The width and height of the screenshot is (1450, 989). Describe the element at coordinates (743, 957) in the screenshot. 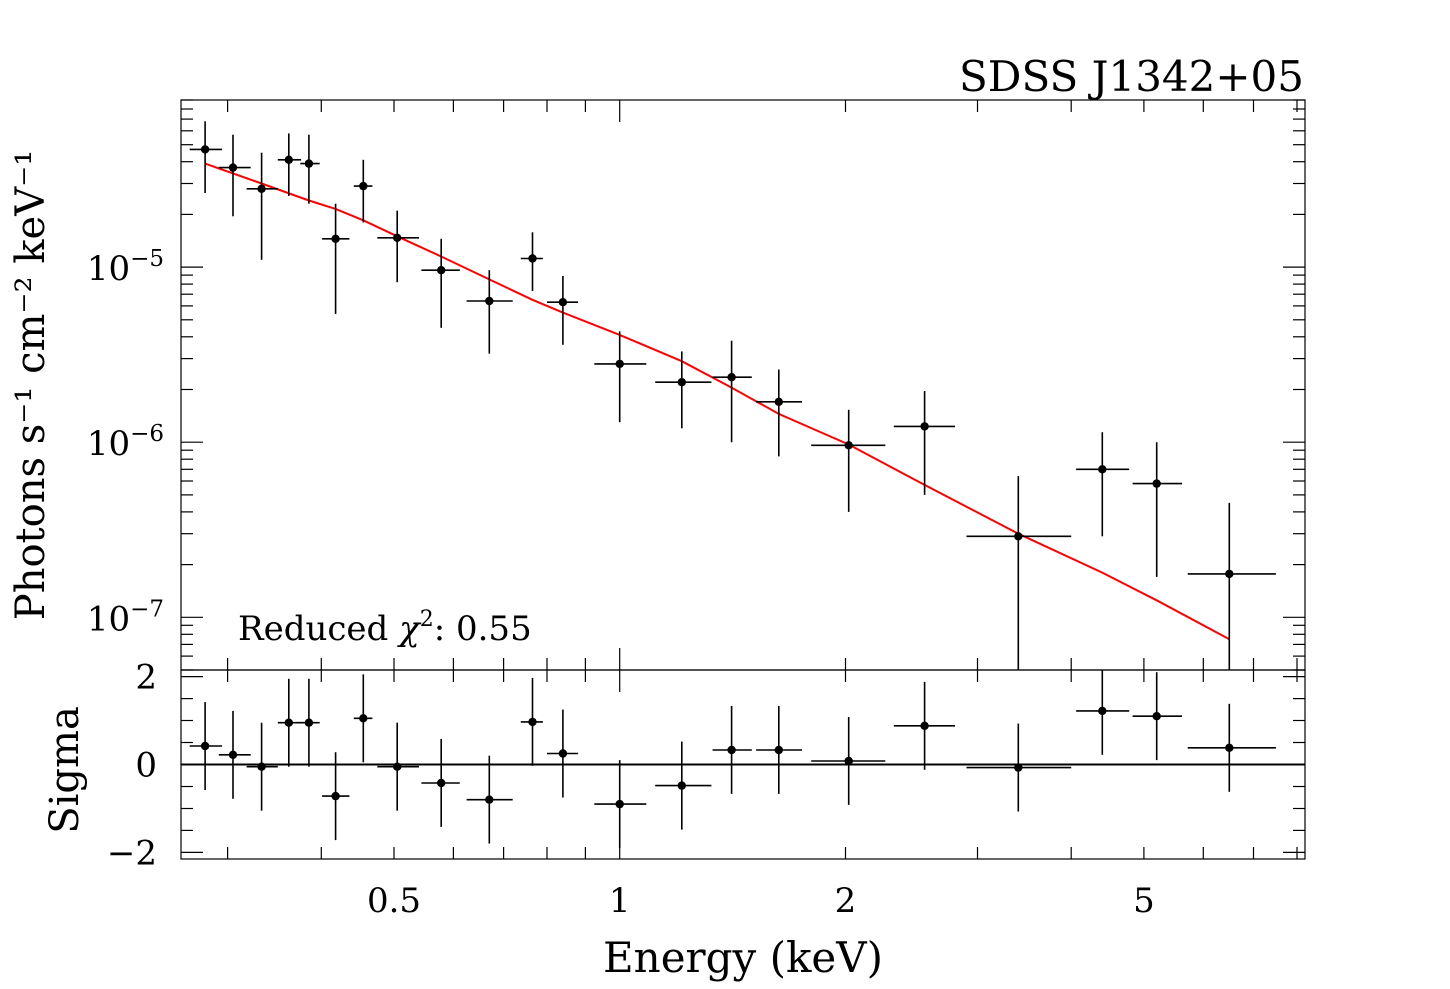

I see `x-axis-label: Energy (keV)` at that location.